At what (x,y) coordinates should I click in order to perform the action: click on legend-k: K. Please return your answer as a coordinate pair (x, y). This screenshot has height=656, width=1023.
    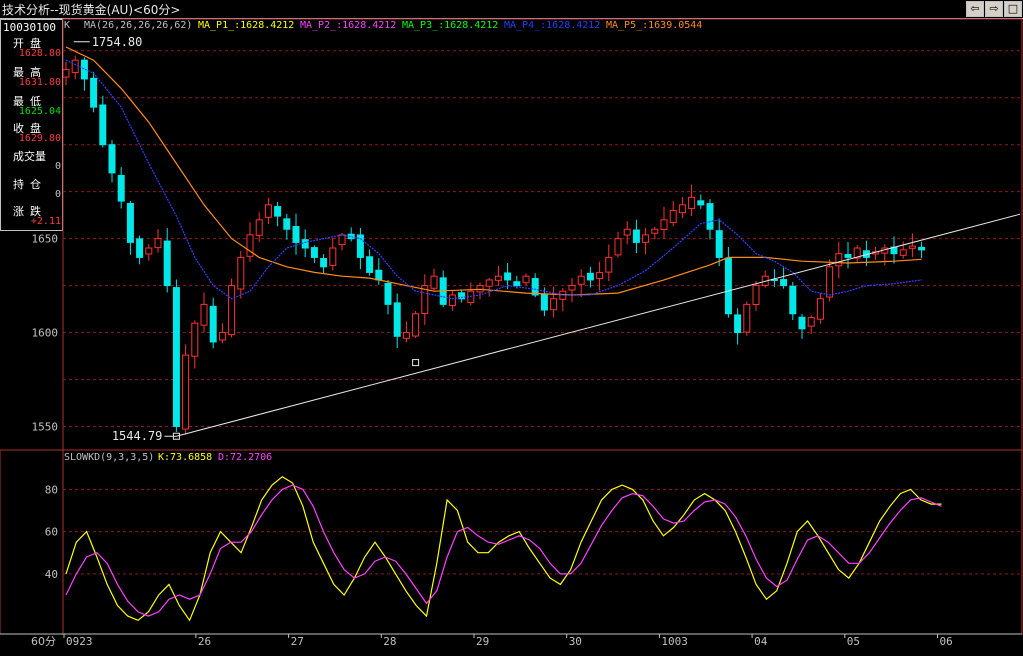
    Looking at the image, I should click on (67, 25).